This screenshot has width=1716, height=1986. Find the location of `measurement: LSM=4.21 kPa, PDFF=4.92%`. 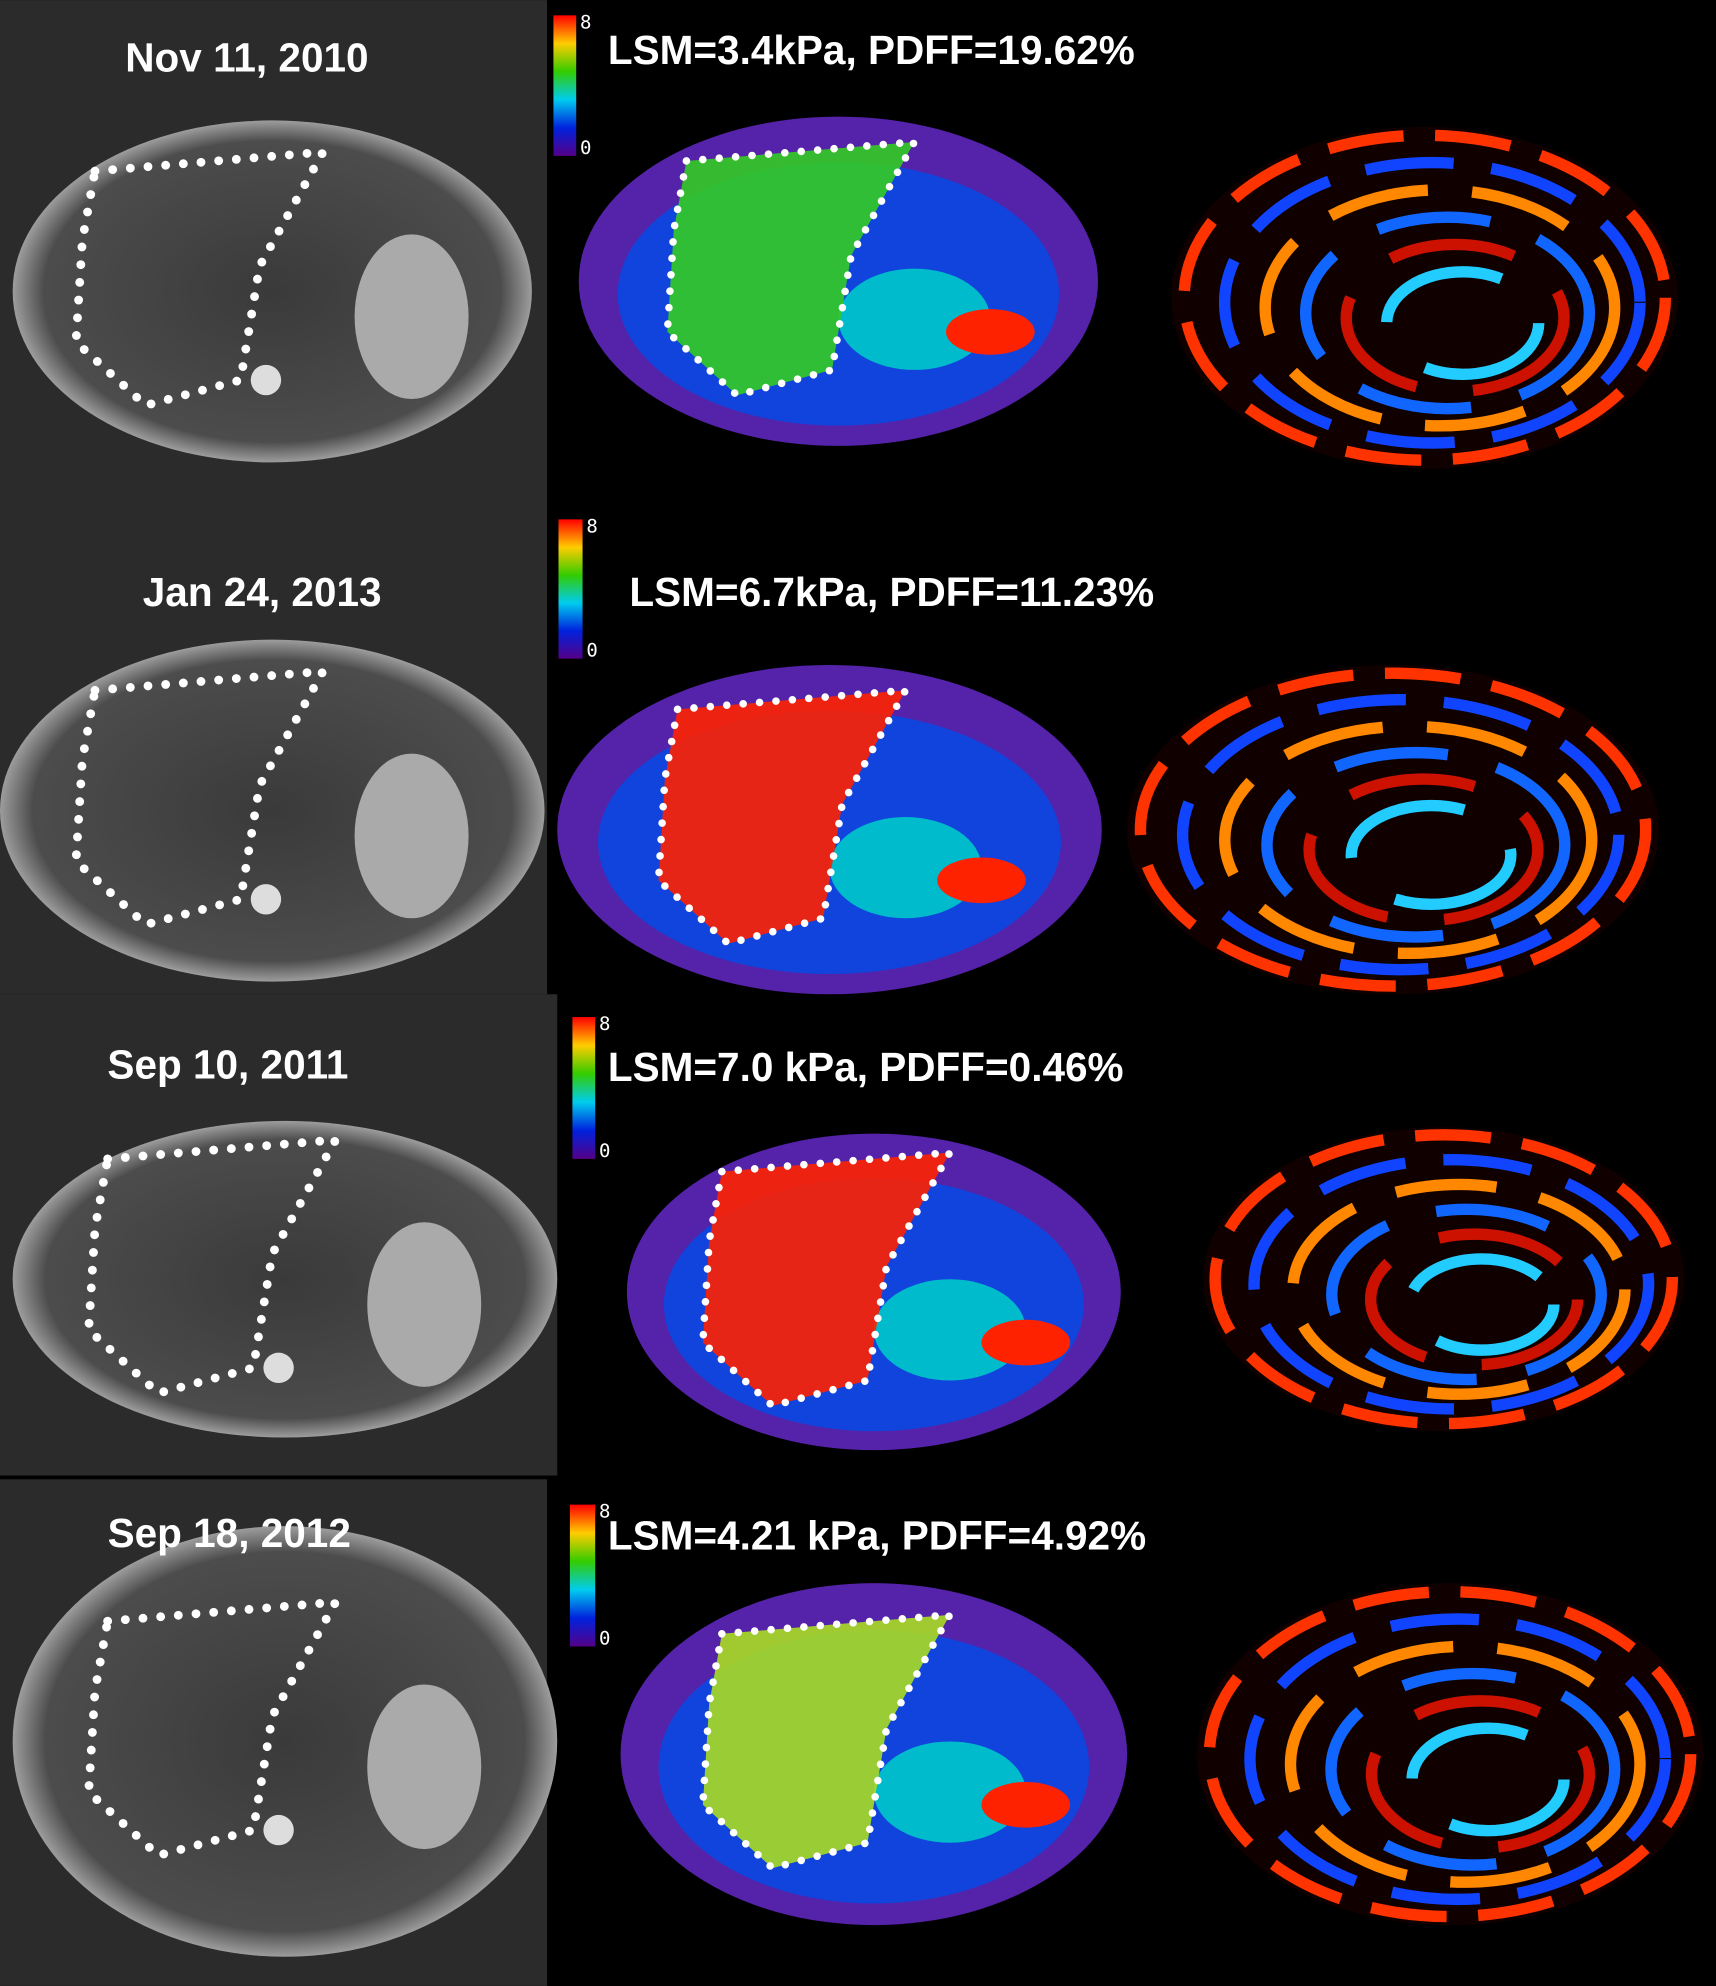

measurement: LSM=4.21 kPa, PDFF=4.92% is located at coordinates (877, 1536).